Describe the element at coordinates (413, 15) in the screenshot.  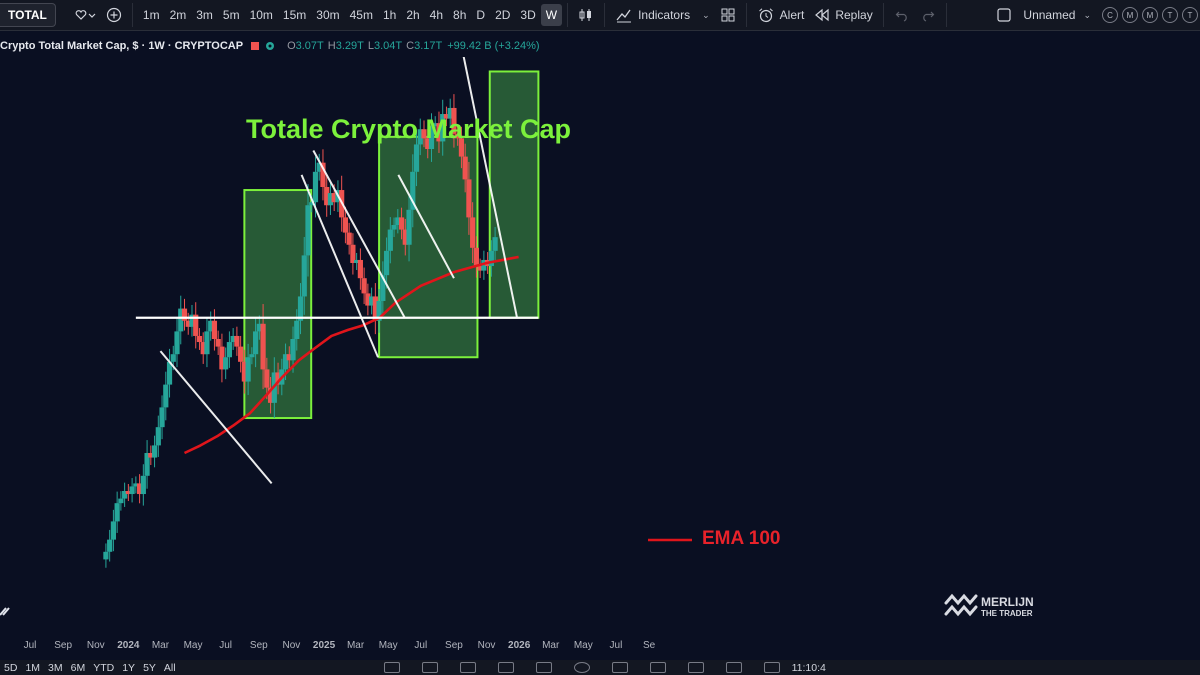
I see `interval-2h: 2h` at that location.